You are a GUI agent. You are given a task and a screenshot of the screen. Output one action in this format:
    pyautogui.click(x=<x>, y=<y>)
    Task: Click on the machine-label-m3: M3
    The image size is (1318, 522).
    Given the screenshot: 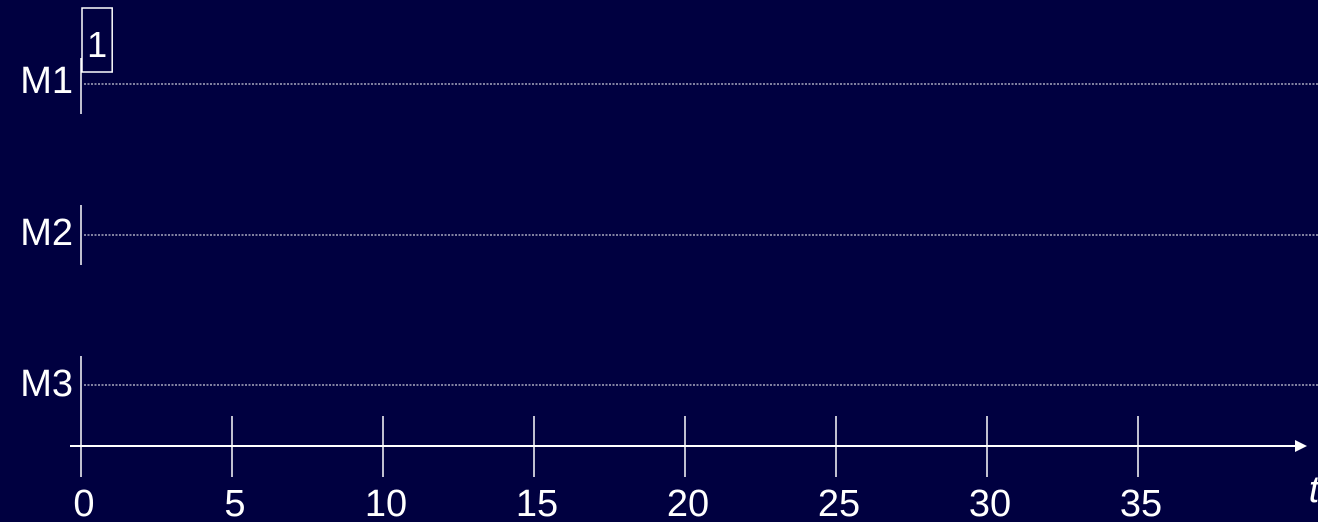 What is the action you would take?
    pyautogui.click(x=46, y=384)
    